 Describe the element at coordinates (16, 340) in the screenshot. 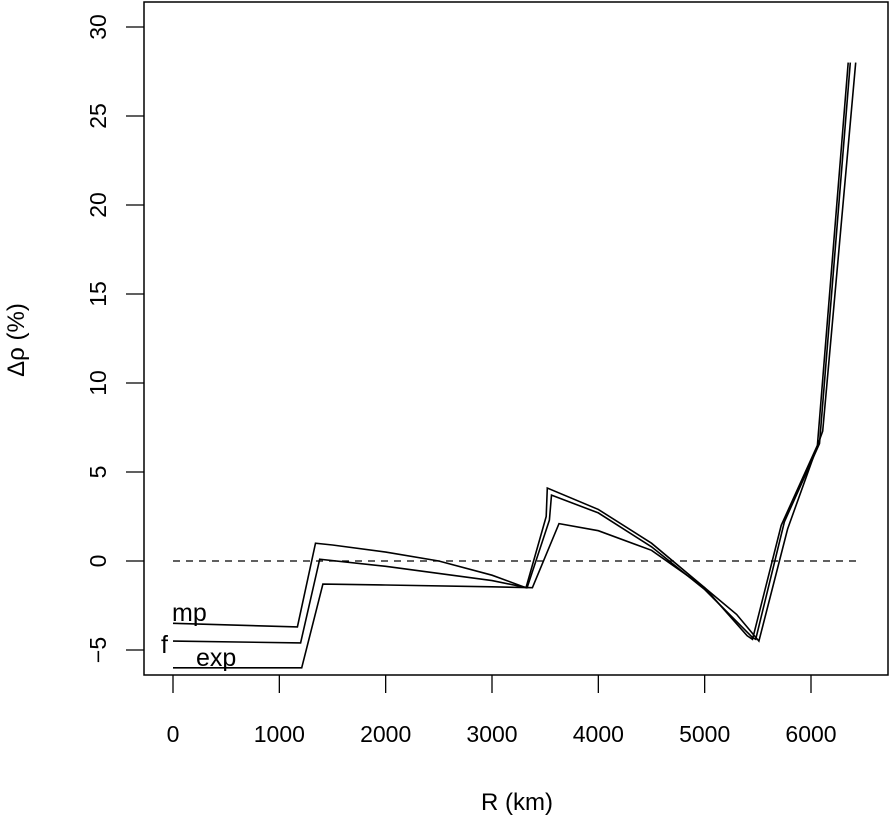

I see `y-axis-title: Δρ (%)` at that location.